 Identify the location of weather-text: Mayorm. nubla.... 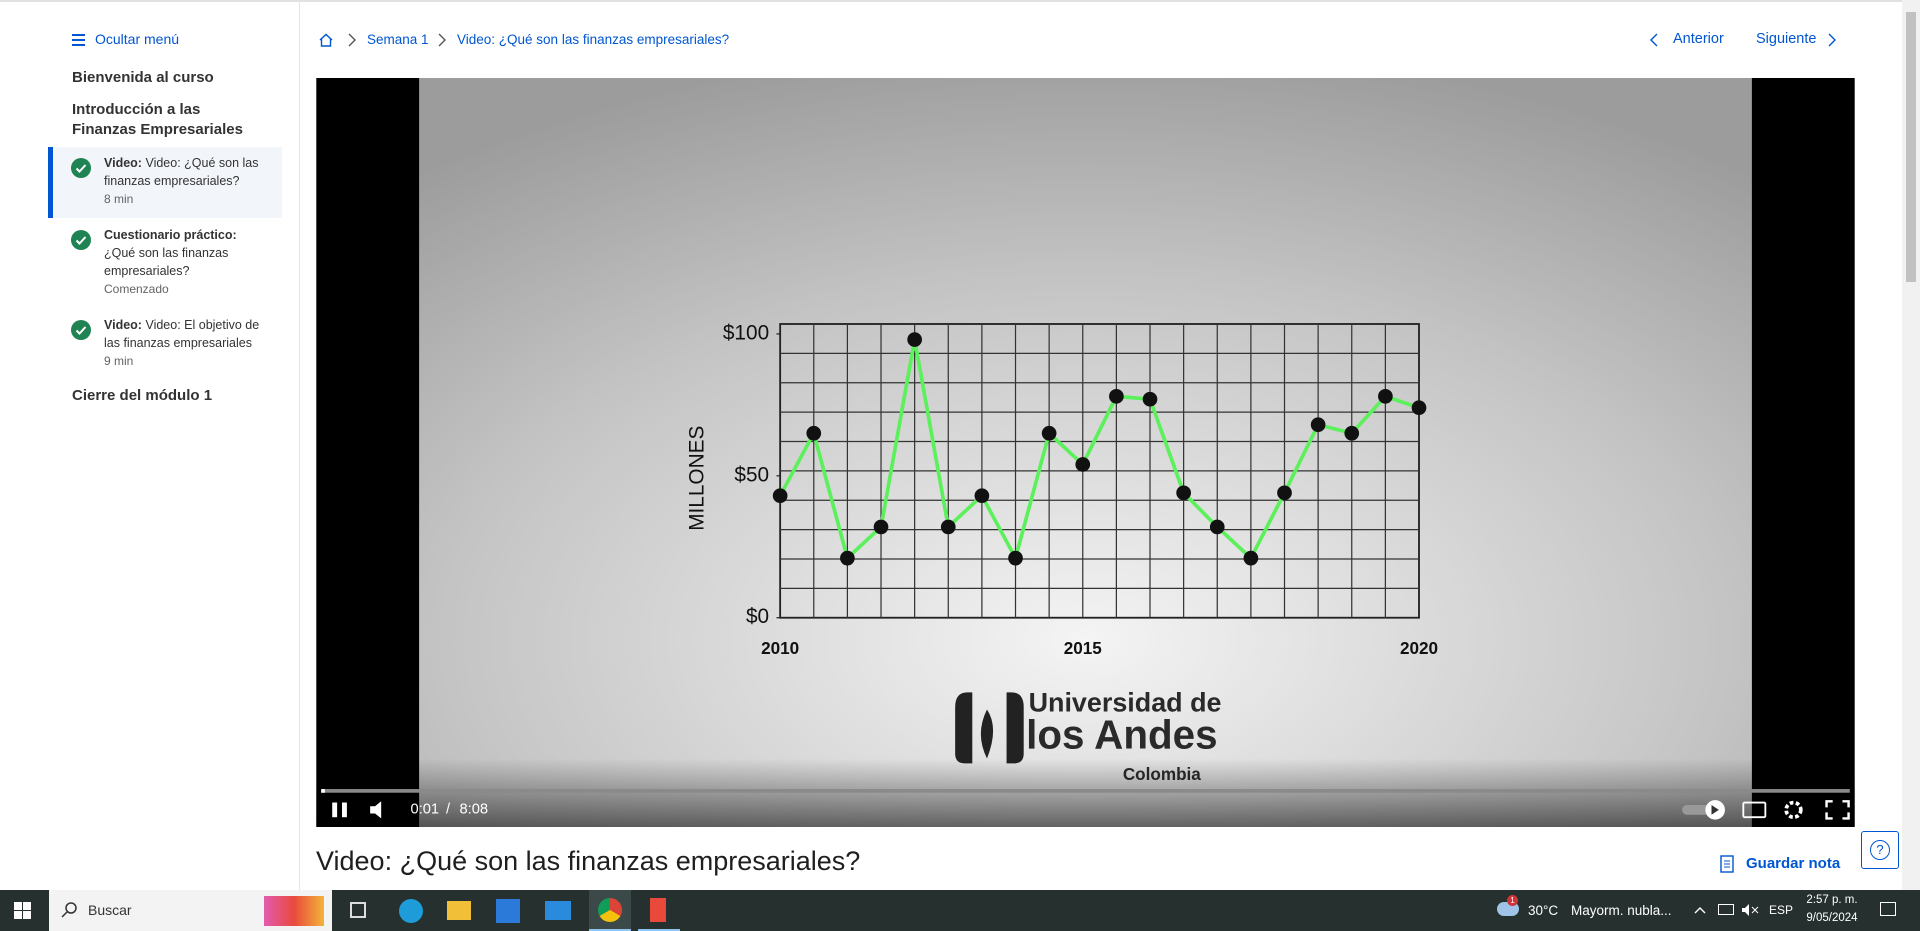
(1621, 910).